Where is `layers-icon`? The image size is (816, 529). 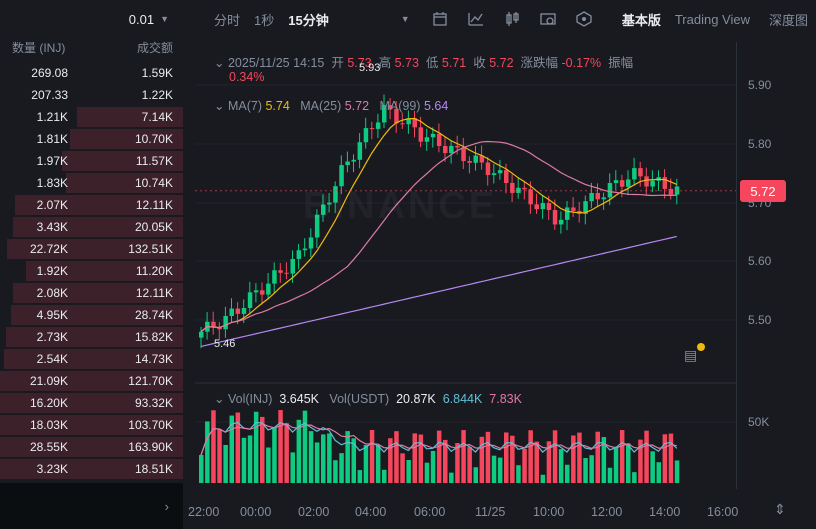 layers-icon is located at coordinates (583, 19).